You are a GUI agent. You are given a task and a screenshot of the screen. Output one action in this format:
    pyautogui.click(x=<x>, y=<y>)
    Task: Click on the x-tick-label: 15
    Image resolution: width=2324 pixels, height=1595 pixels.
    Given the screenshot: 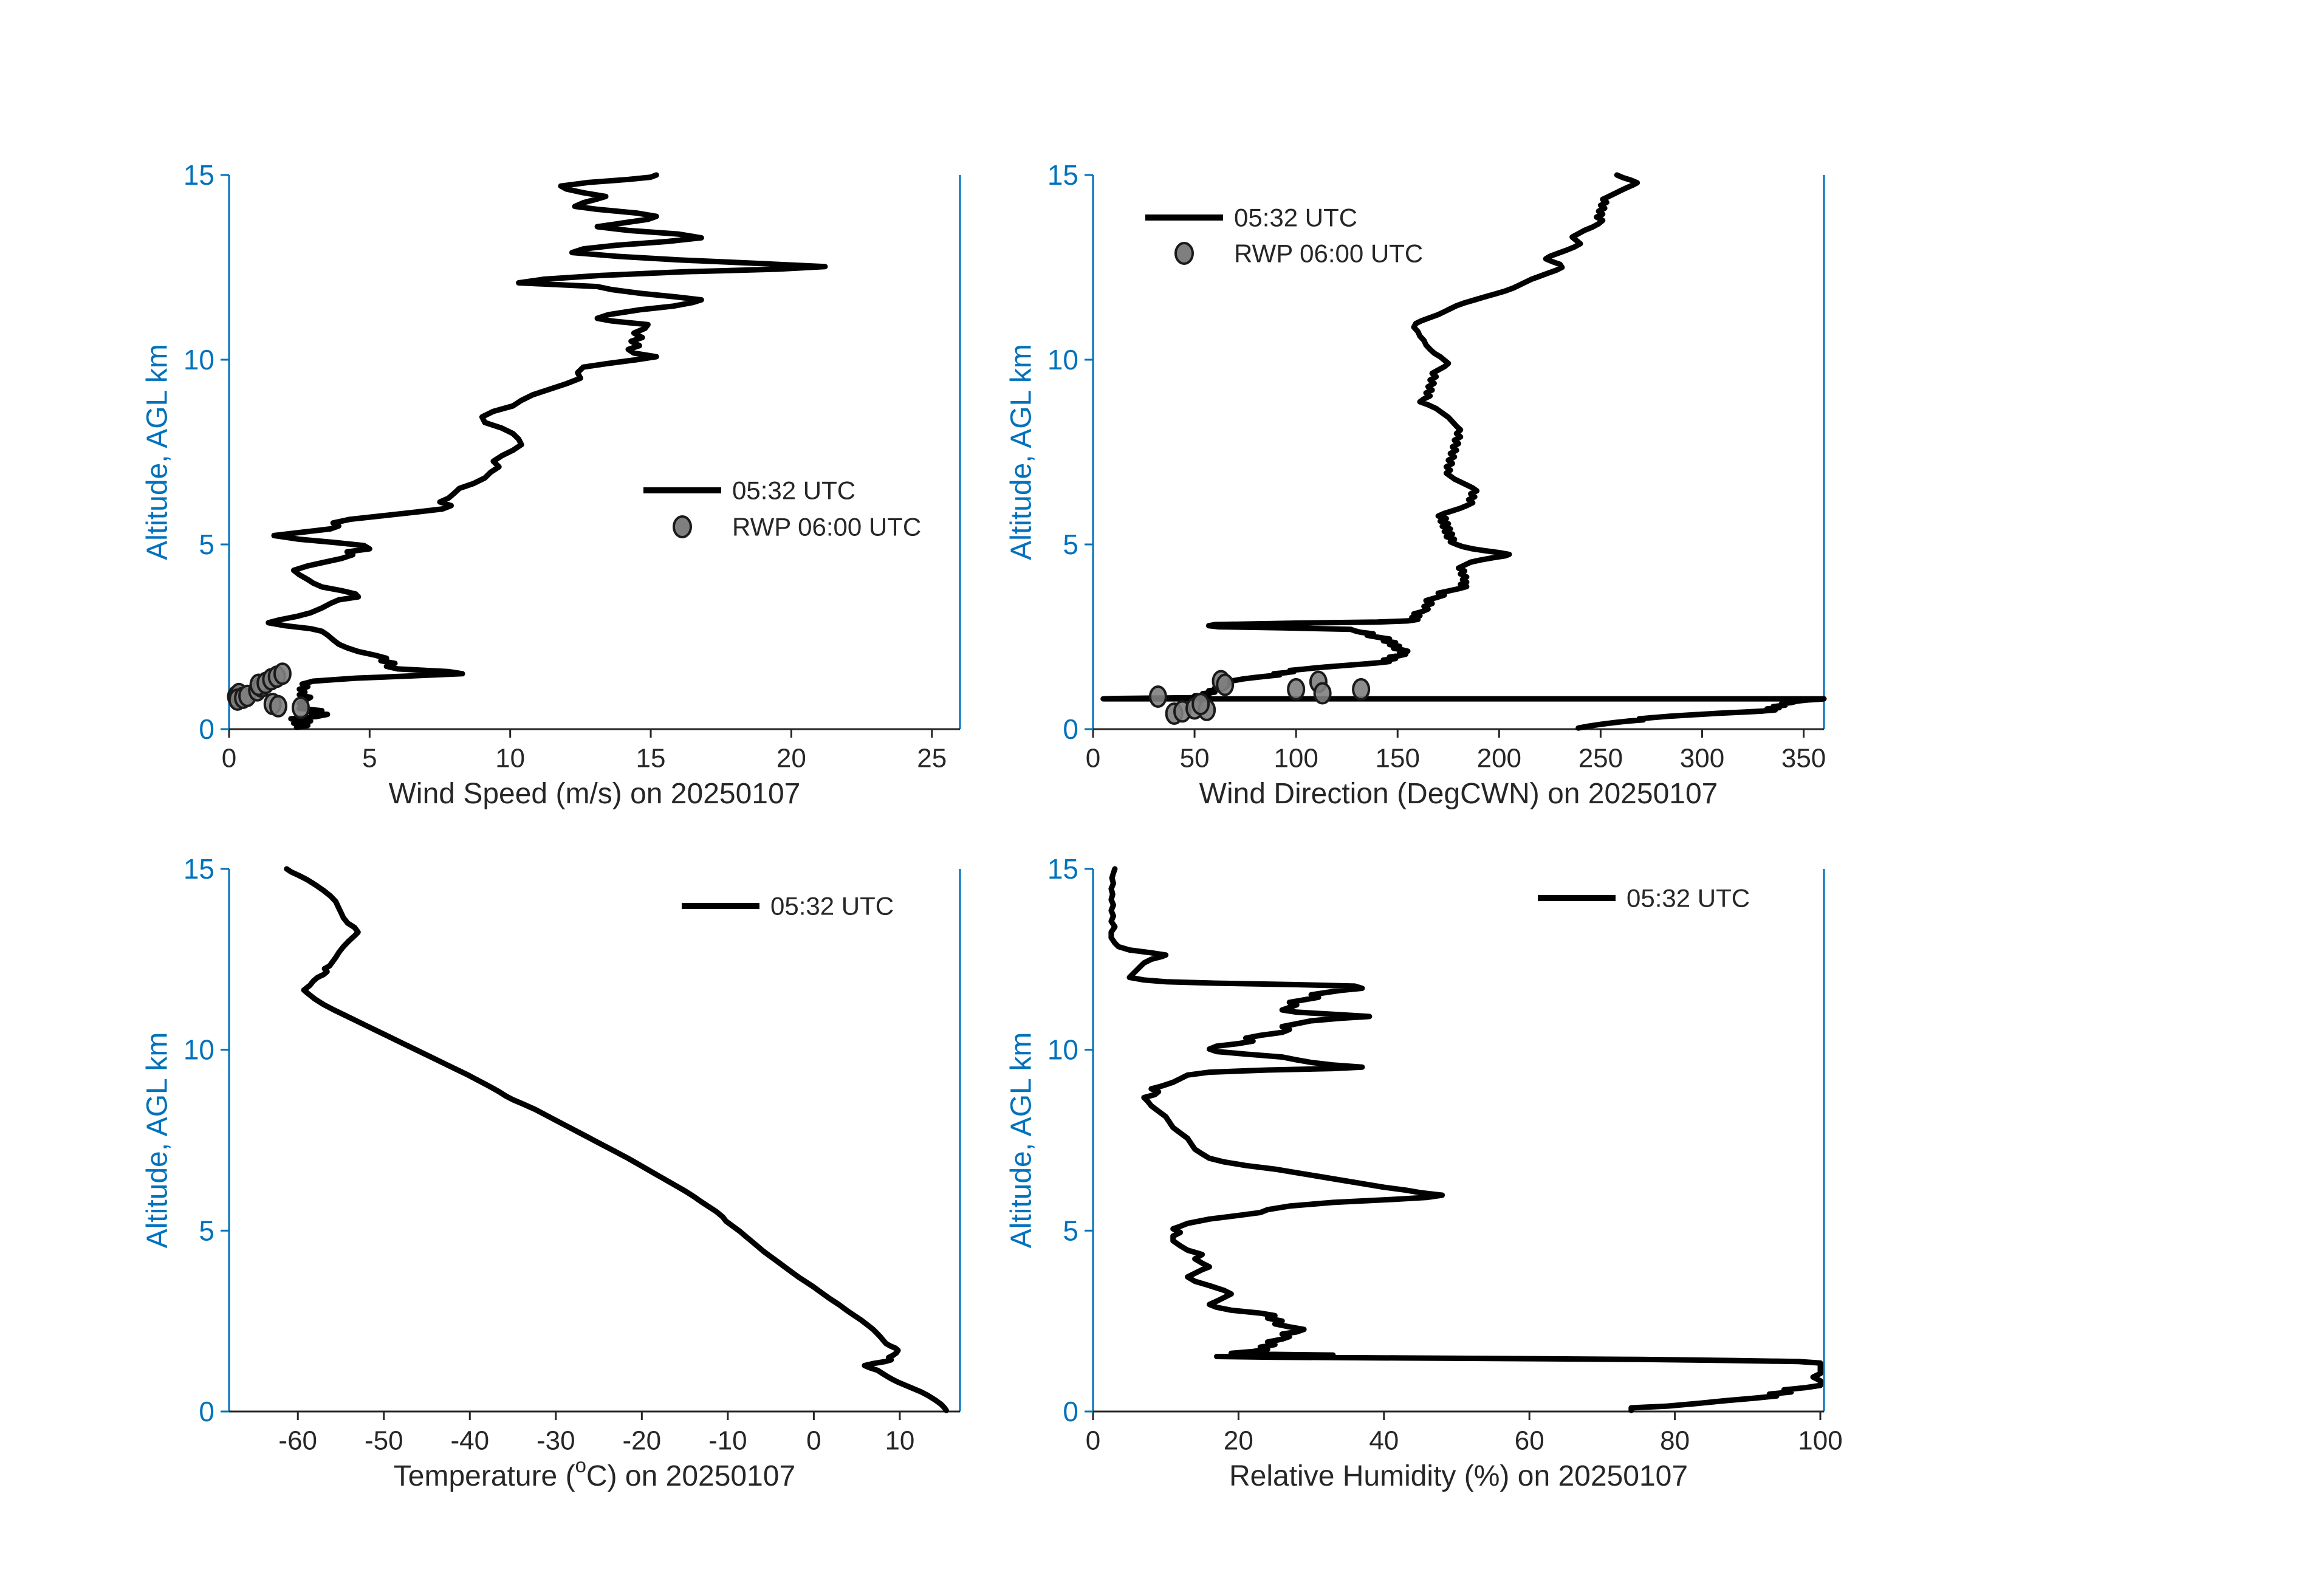 What is the action you would take?
    pyautogui.click(x=651, y=758)
    